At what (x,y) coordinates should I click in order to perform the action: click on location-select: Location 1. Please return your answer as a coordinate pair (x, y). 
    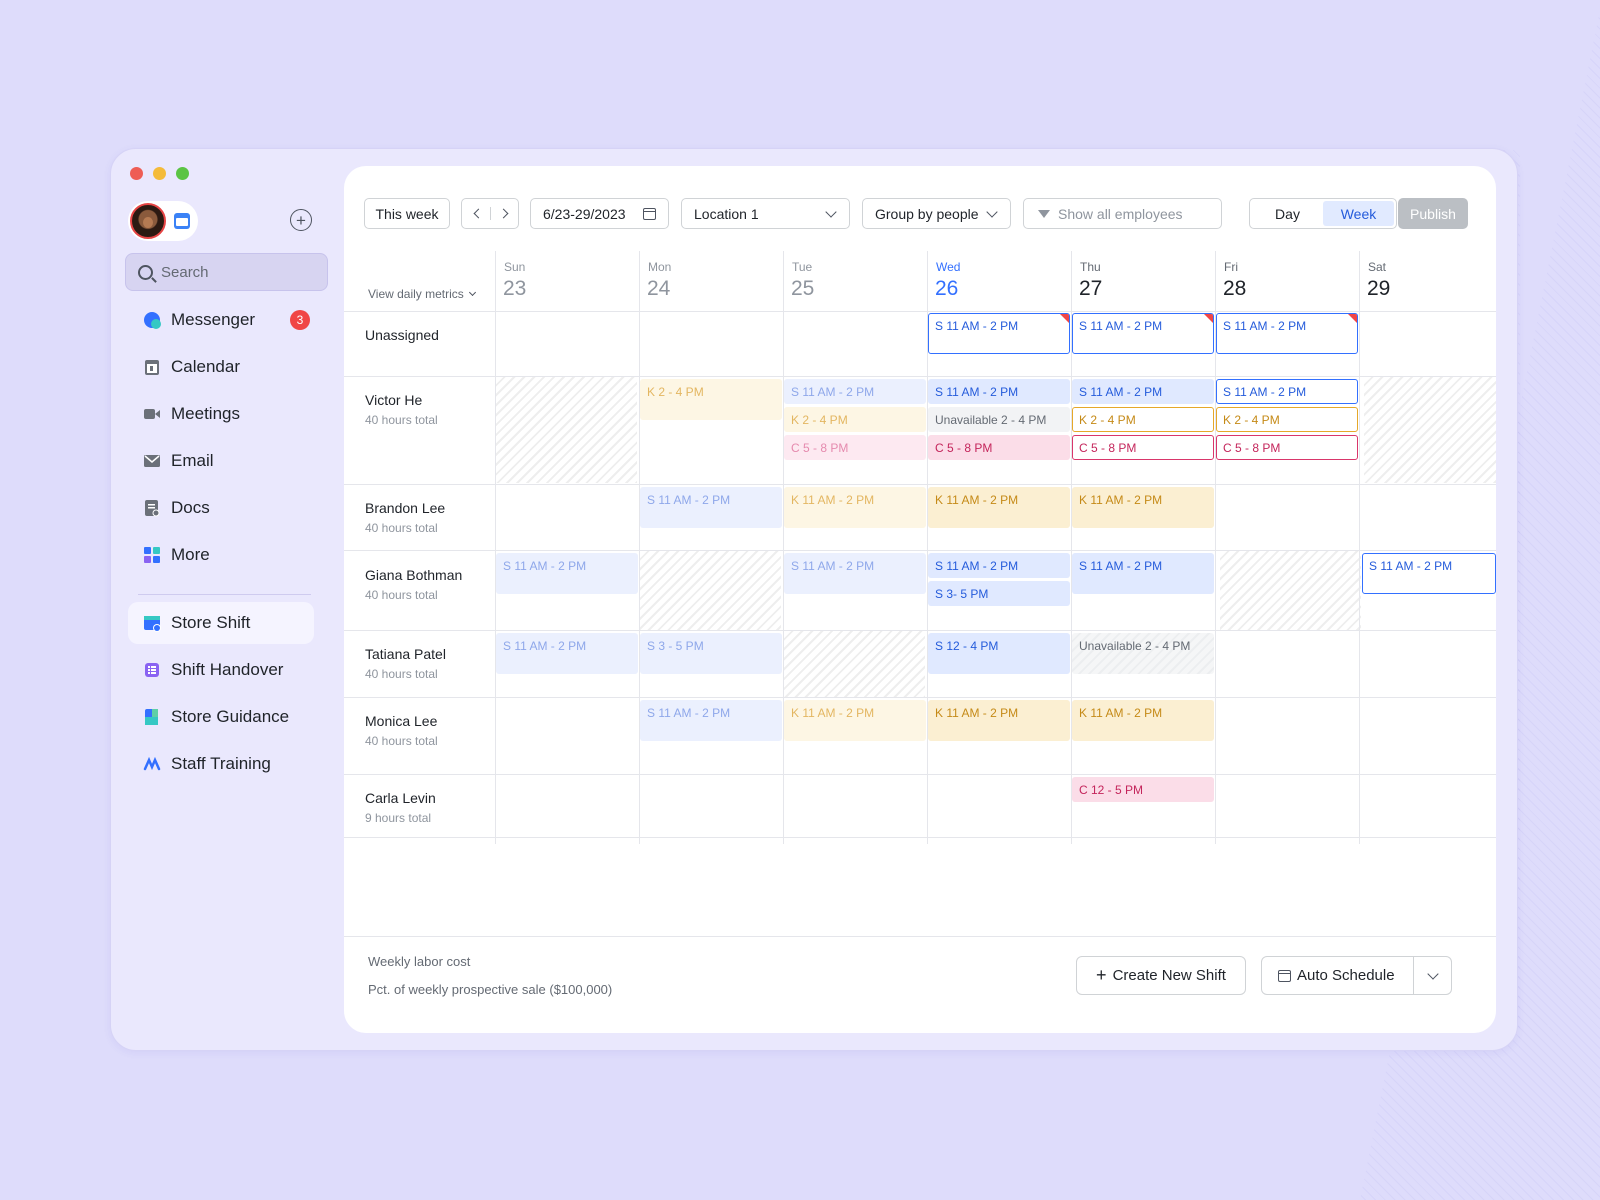
    Looking at the image, I should click on (765, 213).